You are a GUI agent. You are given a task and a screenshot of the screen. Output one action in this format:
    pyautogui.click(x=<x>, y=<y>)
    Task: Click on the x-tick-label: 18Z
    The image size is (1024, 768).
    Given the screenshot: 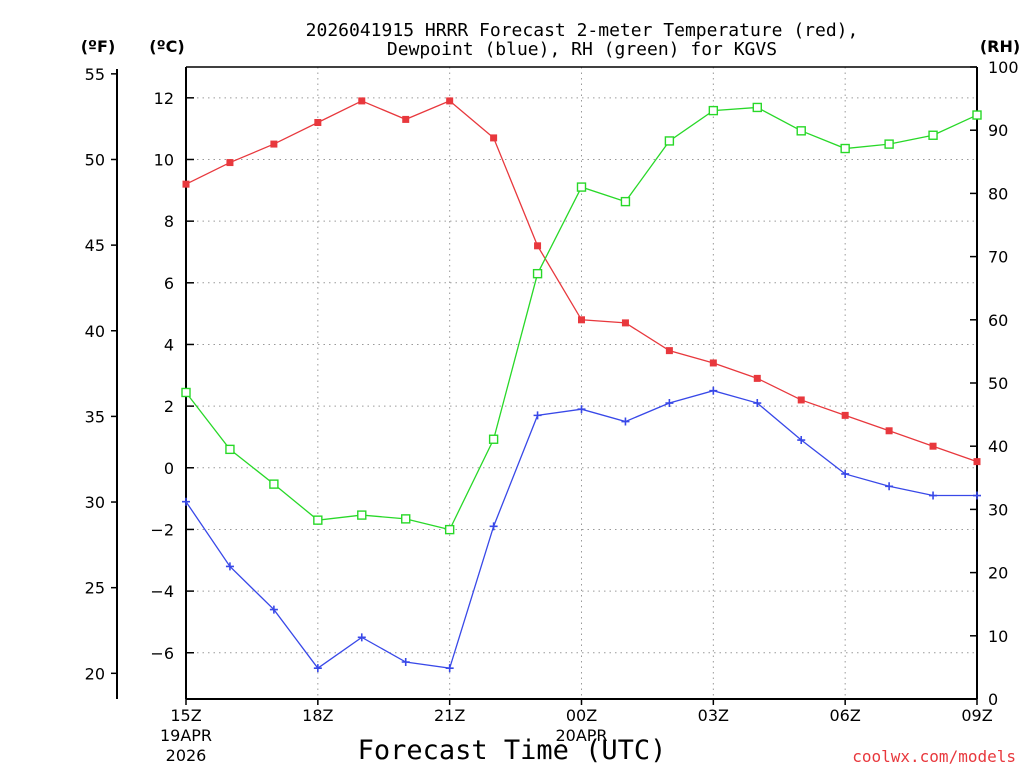 What is the action you would take?
    pyautogui.click(x=317, y=715)
    